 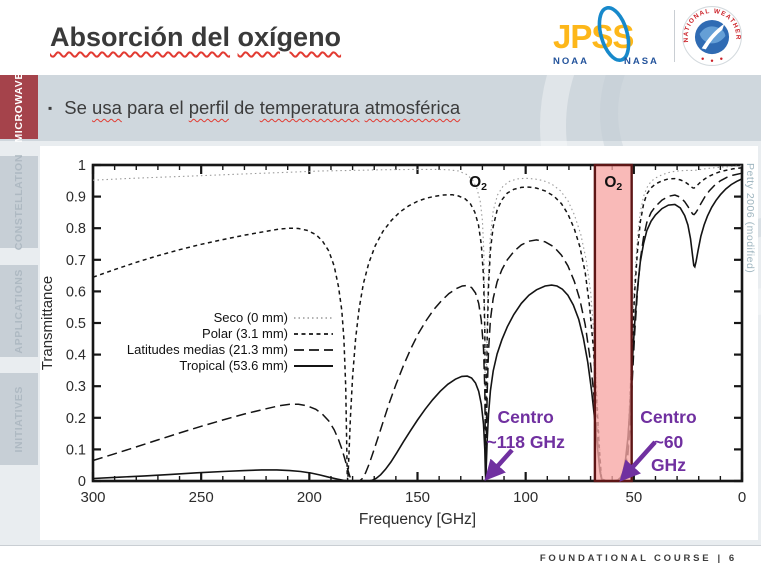 What do you see at coordinates (732, 558) in the screenshot?
I see `footer-page-number: 6` at bounding box center [732, 558].